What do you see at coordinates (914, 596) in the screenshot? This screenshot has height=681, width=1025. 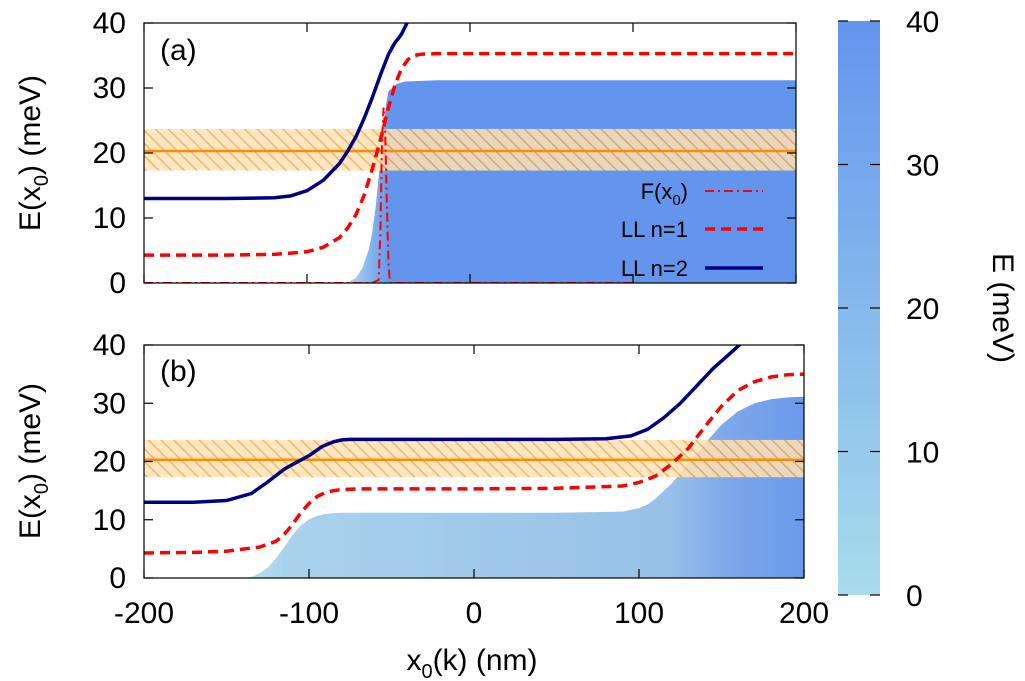 I see `colorbar-tick-label: 0` at bounding box center [914, 596].